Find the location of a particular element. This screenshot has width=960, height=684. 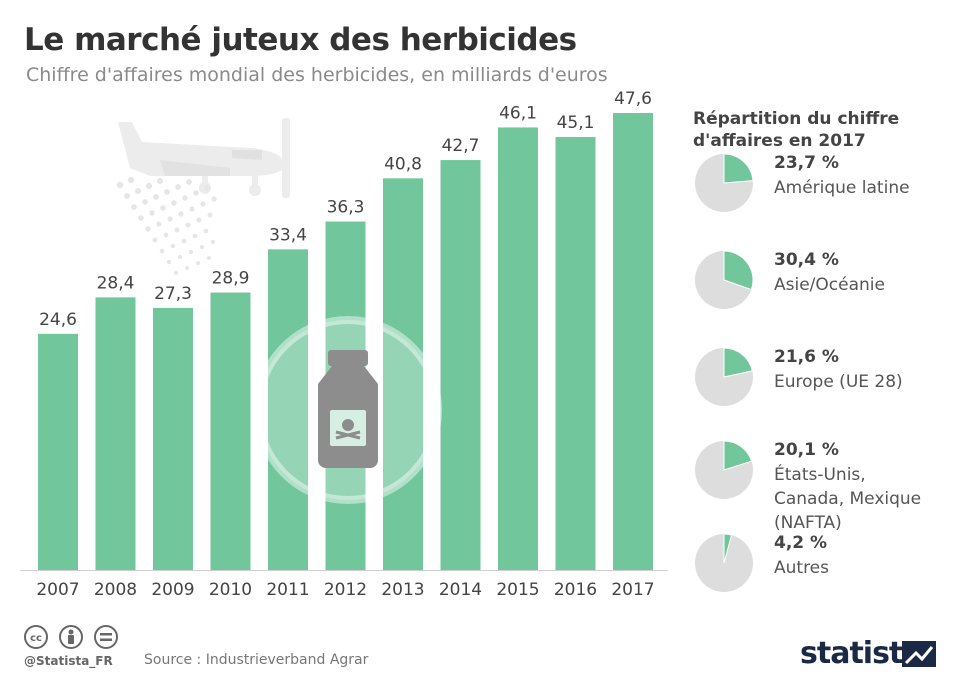

category-label-2011: 2011 is located at coordinates (287, 590).